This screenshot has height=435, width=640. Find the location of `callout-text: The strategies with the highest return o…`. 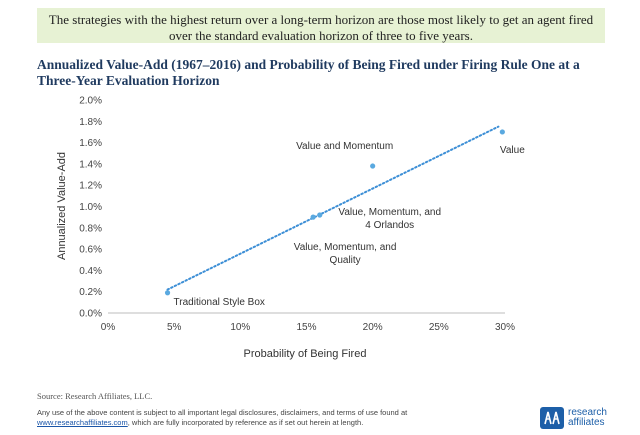

callout-text: The strategies with the highest return o… is located at coordinates (321, 27).